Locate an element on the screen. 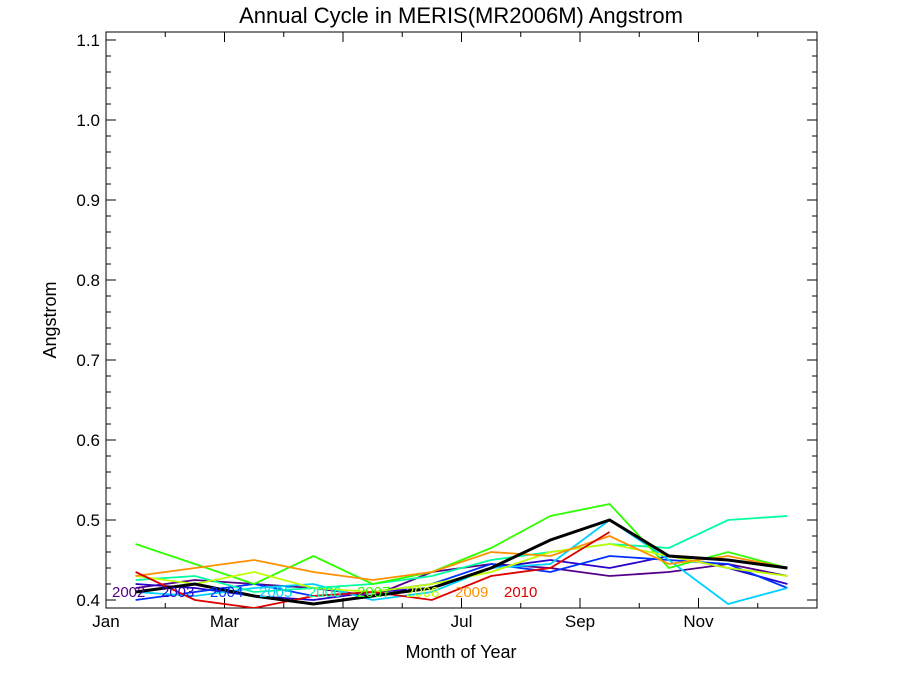 Image resolution: width=900 pixels, height=675 pixels. x-axis-label: Month of Year is located at coordinates (460, 652).